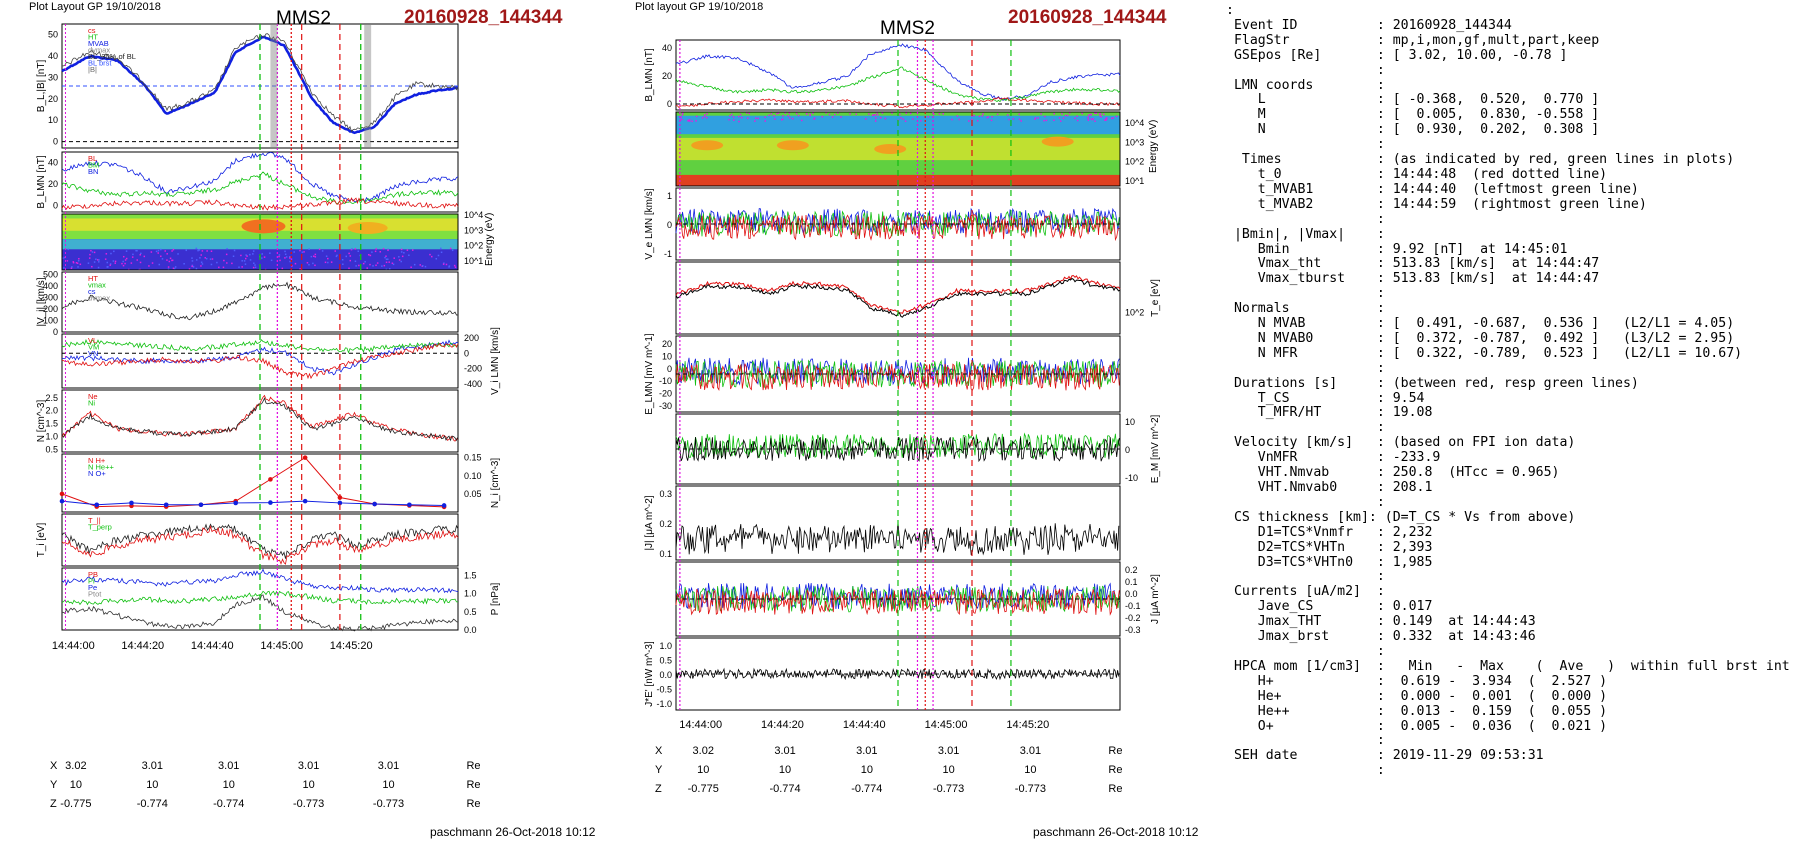 Image resolution: width=1804 pixels, height=841 pixels. What do you see at coordinates (473, 215) in the screenshot?
I see `energy-tick-label: 10^4` at bounding box center [473, 215].